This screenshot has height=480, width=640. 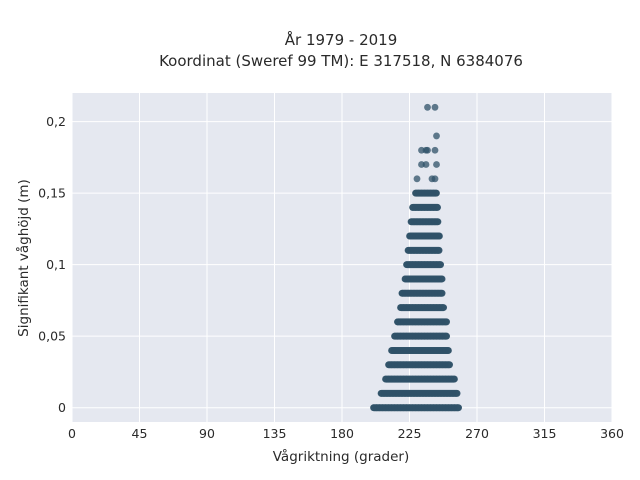 I want to click on x-tick-label: 360, so click(x=612, y=433).